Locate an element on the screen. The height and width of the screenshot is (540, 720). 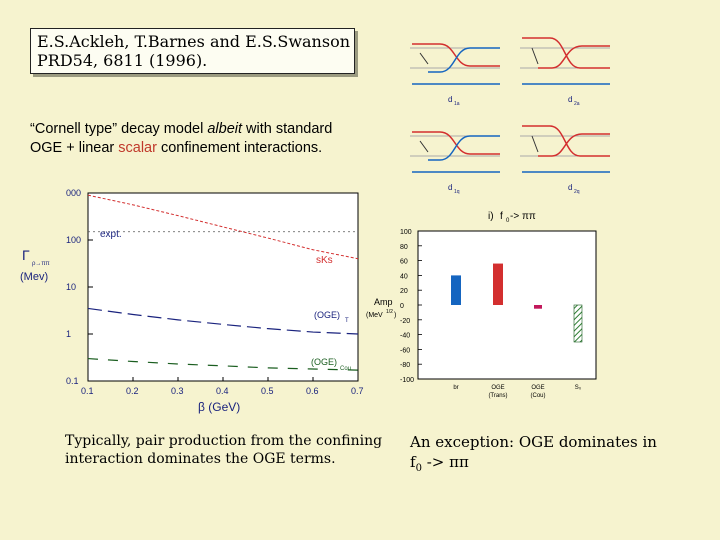
bar-y-tick-label: -60 is located at coordinates (405, 350).